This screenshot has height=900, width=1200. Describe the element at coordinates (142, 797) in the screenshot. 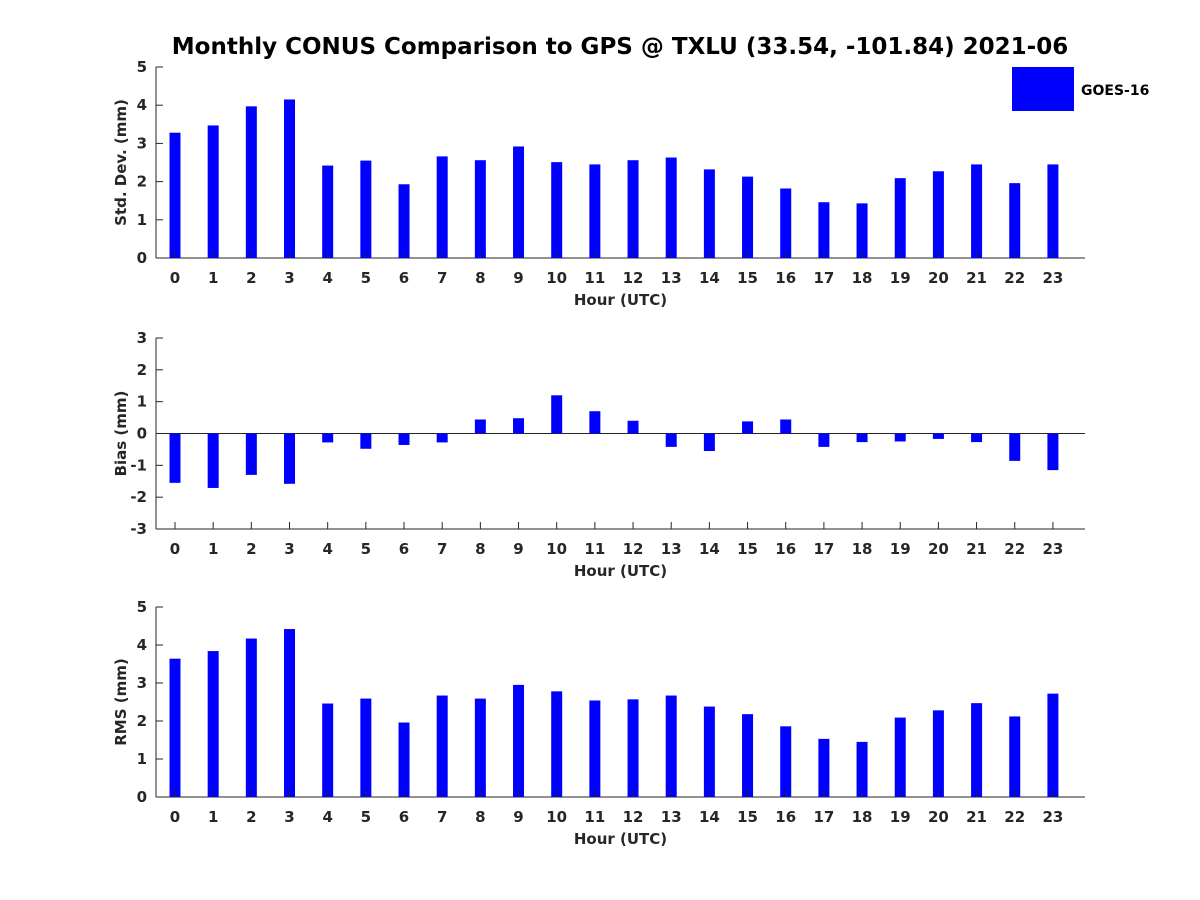

I see `y-tick-label: 0` at that location.